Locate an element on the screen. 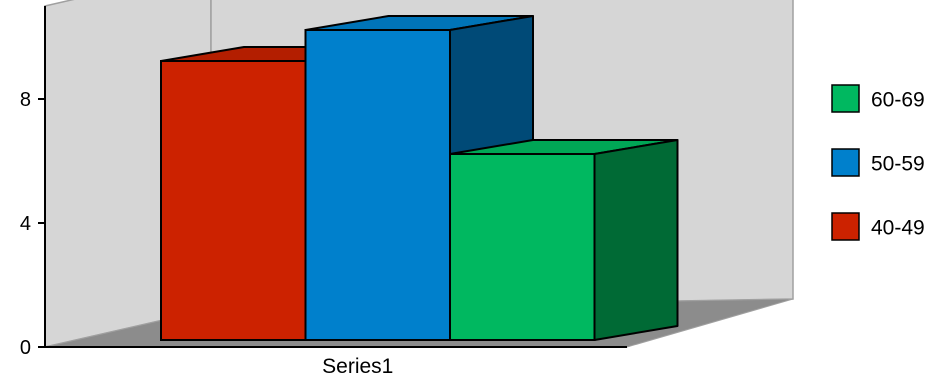  legend-label: 40-49 is located at coordinates (898, 228).